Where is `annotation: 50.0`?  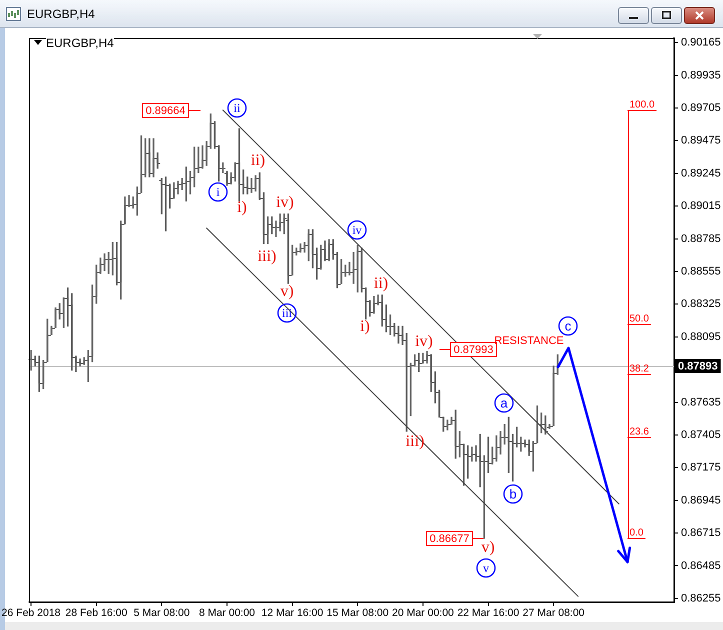 annotation: 50.0 is located at coordinates (640, 318).